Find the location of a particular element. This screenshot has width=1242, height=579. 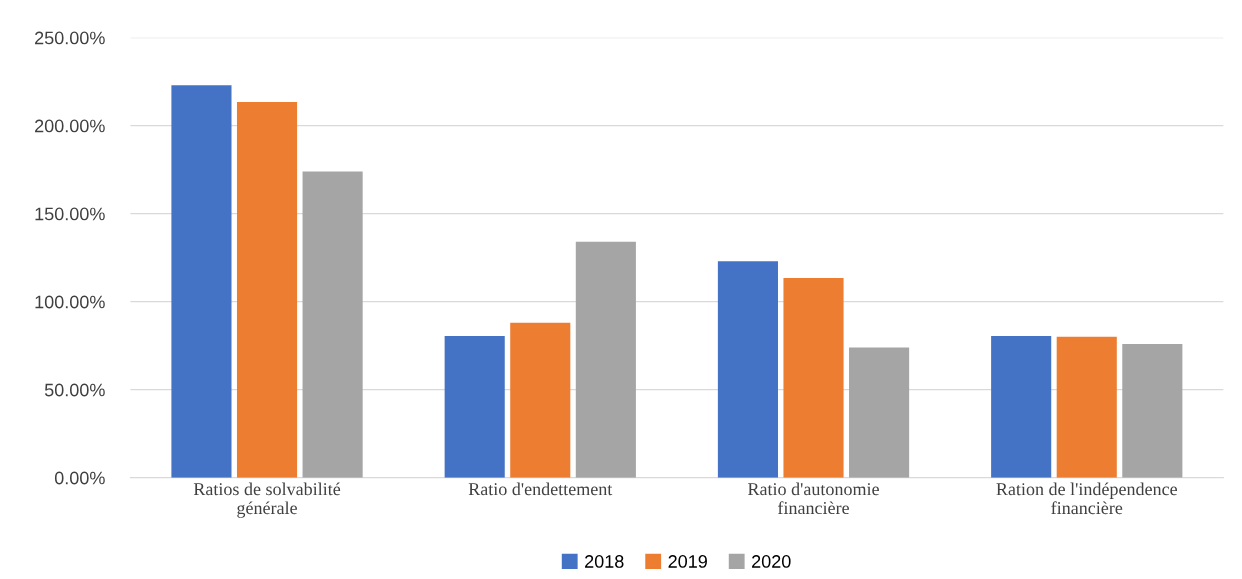

x-tick-label: Ration de l'indépendence financière is located at coordinates (1086, 498).